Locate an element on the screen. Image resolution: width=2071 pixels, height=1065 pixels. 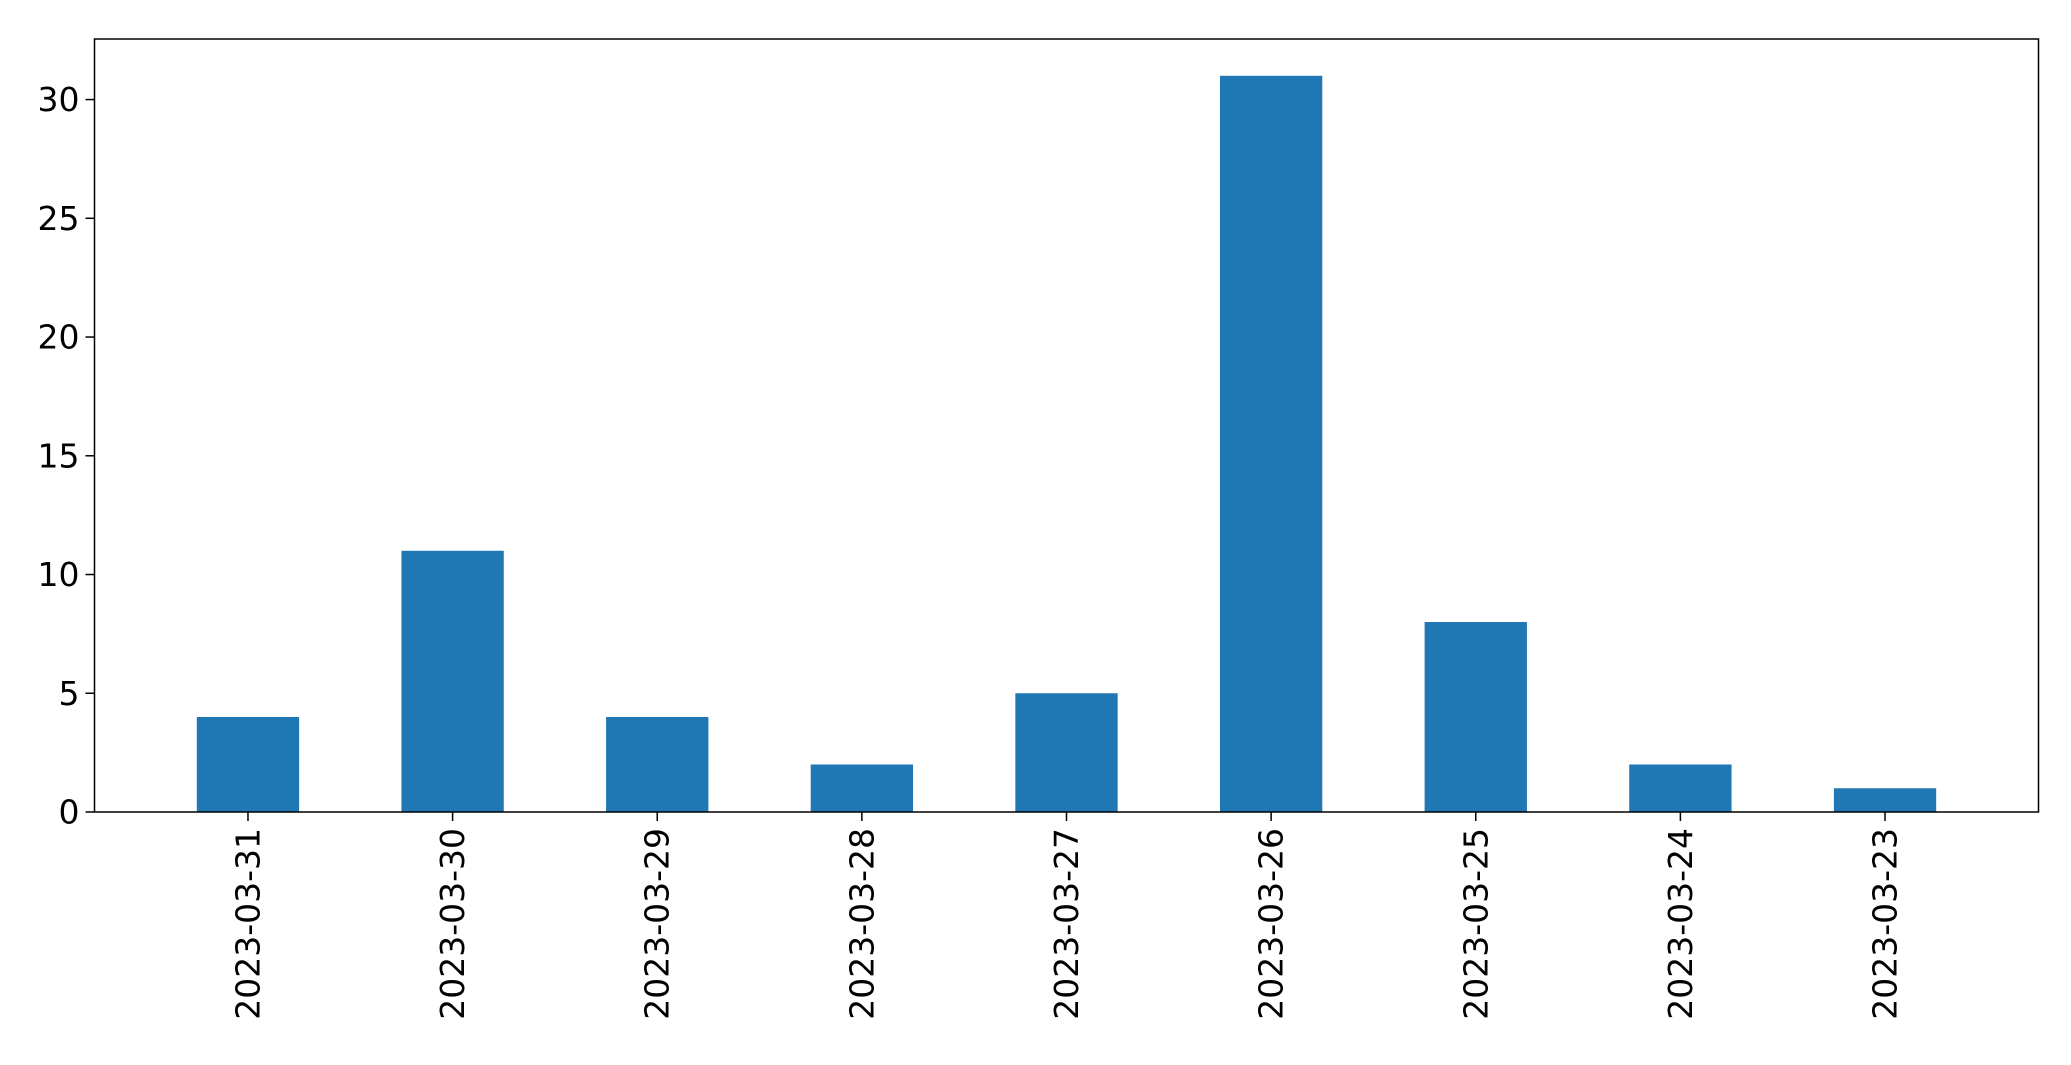
x-tick-label: 2023-03-29 is located at coordinates (657, 924).